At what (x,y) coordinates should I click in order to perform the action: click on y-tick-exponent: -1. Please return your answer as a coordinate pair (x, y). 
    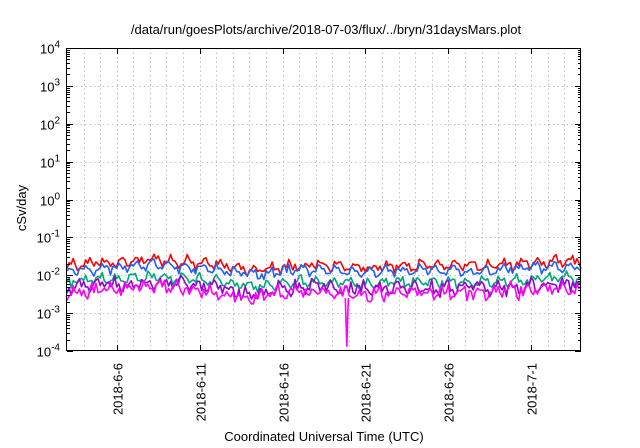
    Looking at the image, I should click on (55, 234).